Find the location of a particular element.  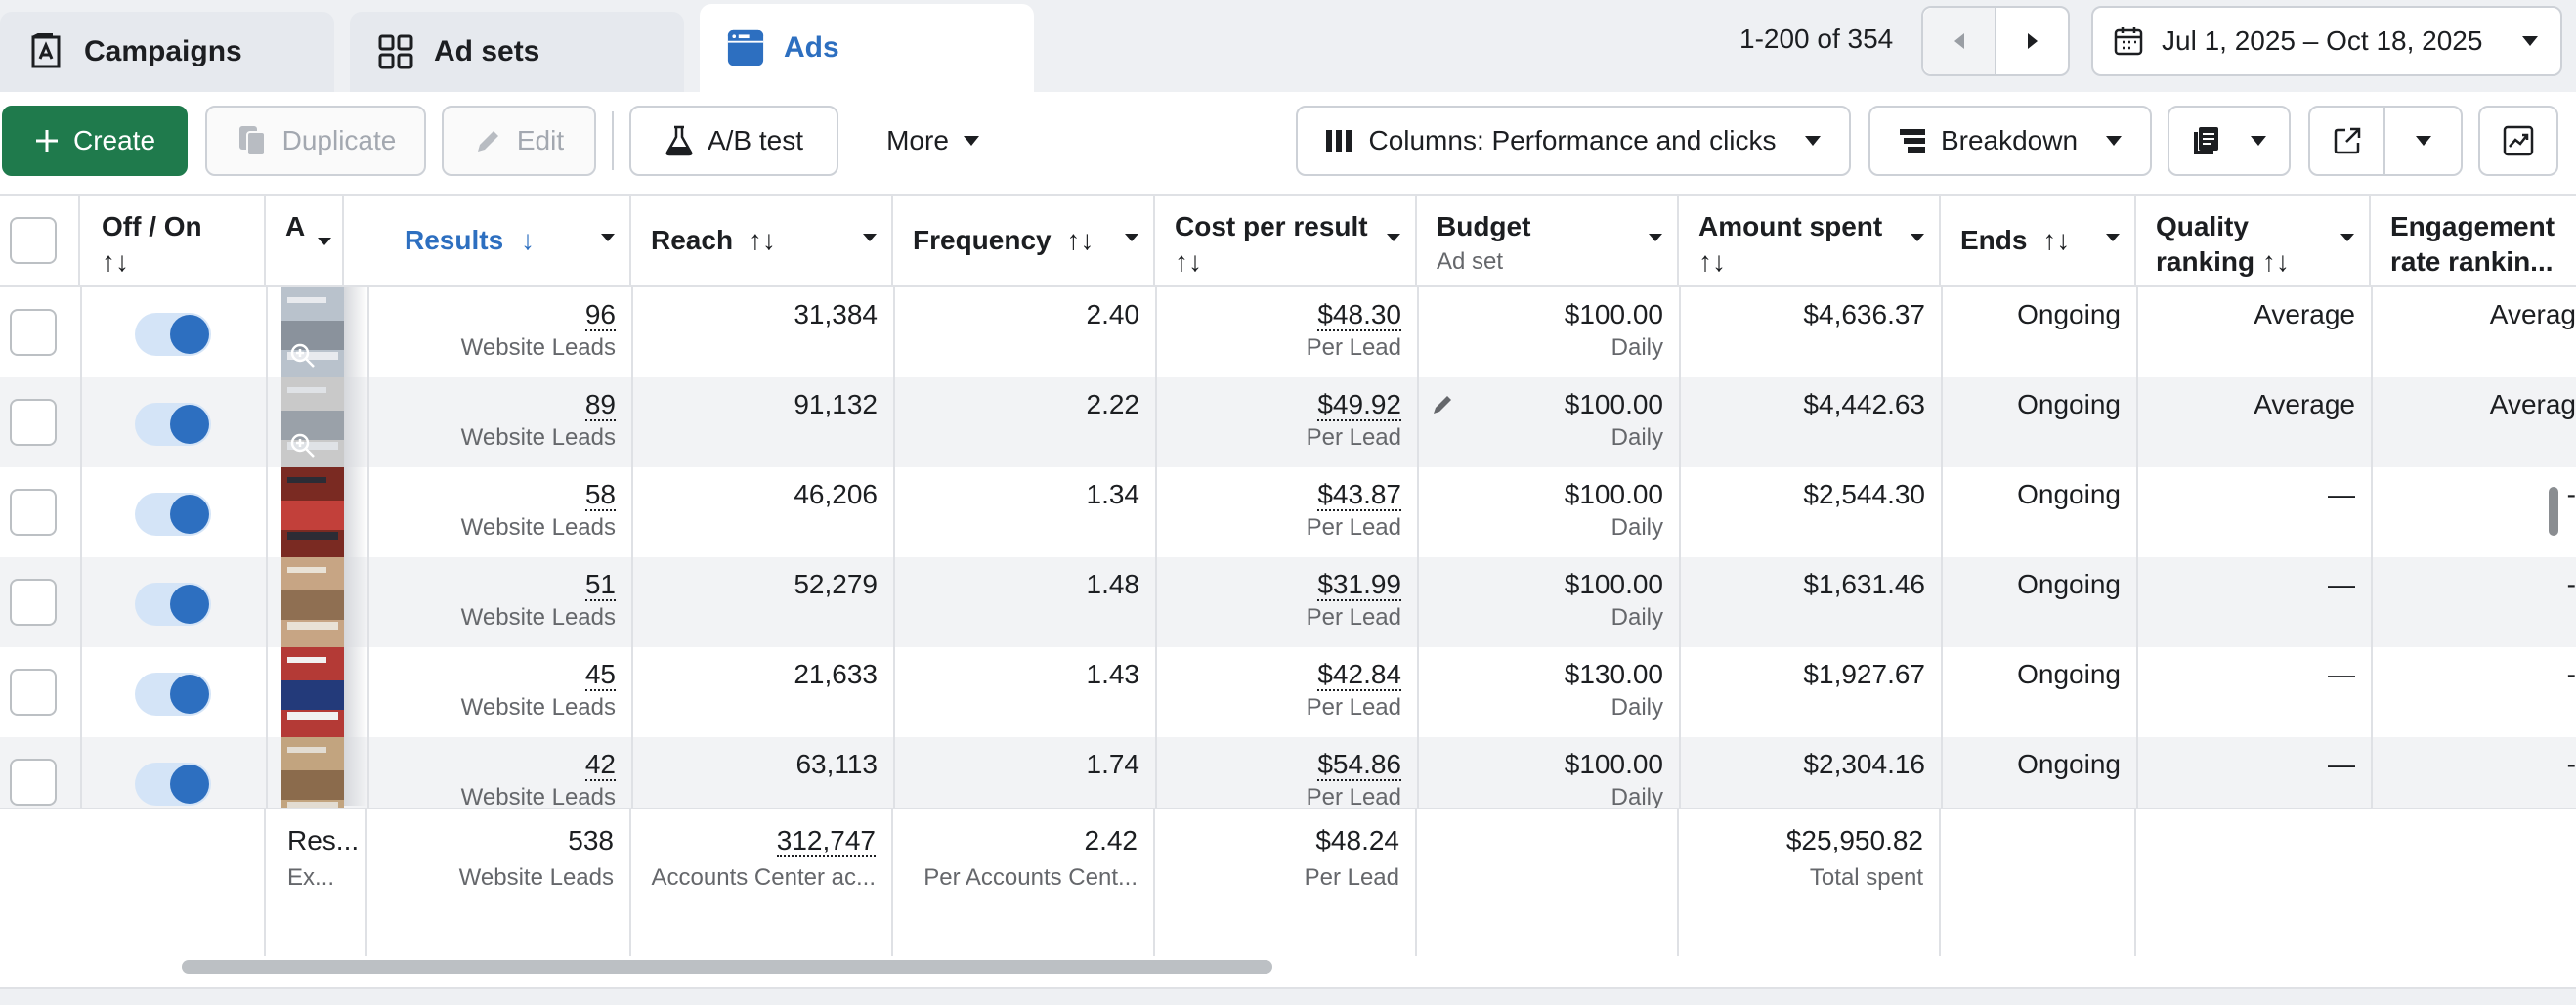

select-all-checkbox is located at coordinates (33, 241).